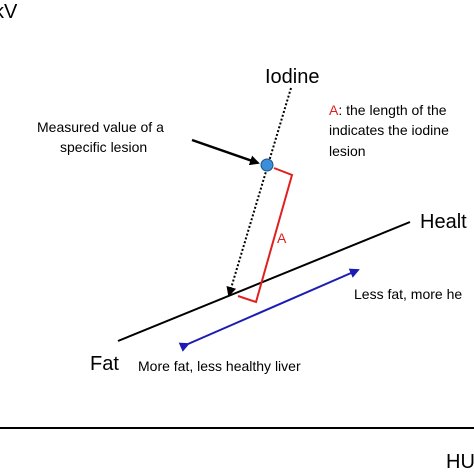 This screenshot has width=474, height=474. I want to click on length-a-label: A, so click(282, 238).